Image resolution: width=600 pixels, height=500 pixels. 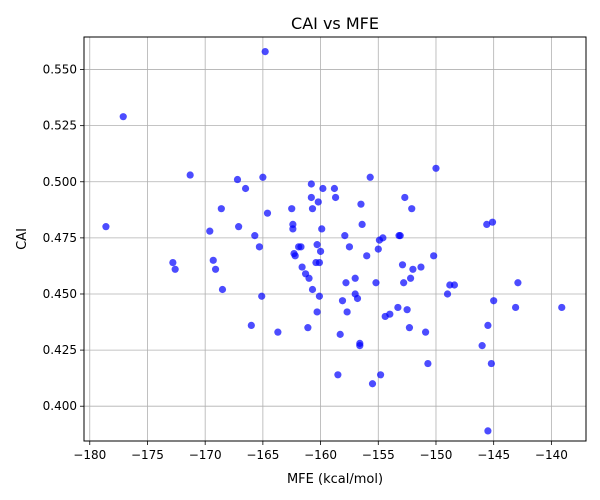 I want to click on x-tick-label: −180, so click(x=89, y=455).